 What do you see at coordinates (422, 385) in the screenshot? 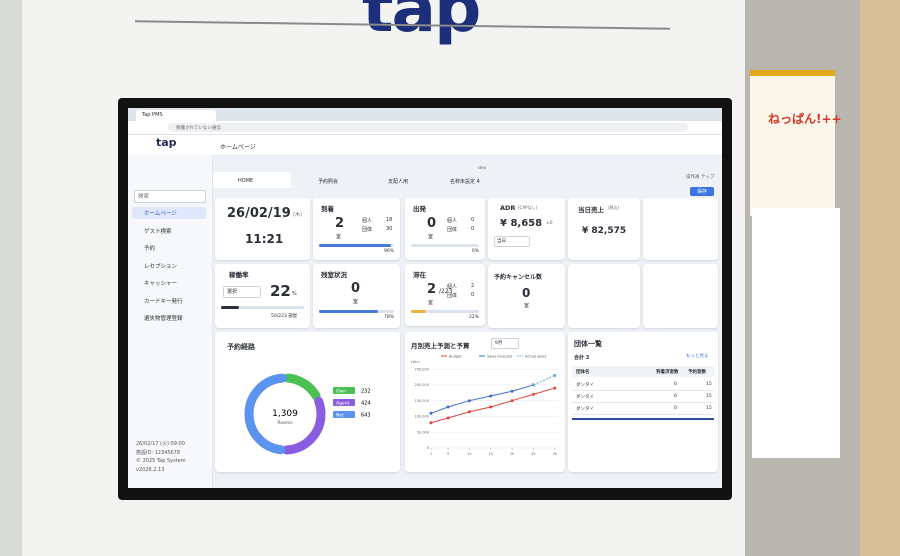
I see `y-tick-label: 200,000` at bounding box center [422, 385].